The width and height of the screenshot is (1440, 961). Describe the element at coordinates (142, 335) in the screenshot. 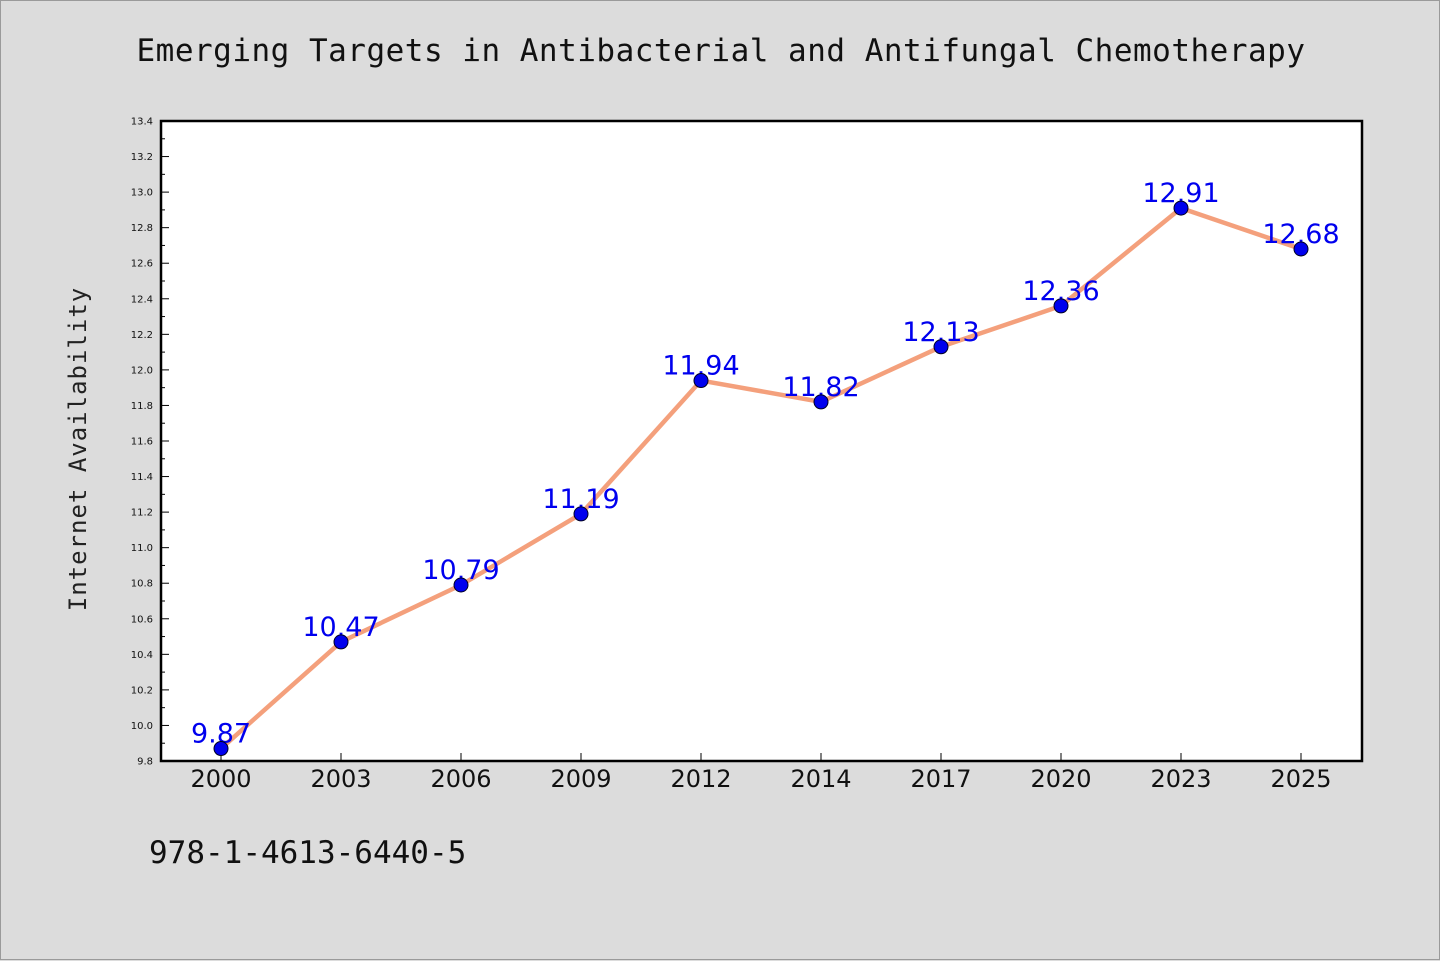

I see `y-tick-label: 12.2` at that location.